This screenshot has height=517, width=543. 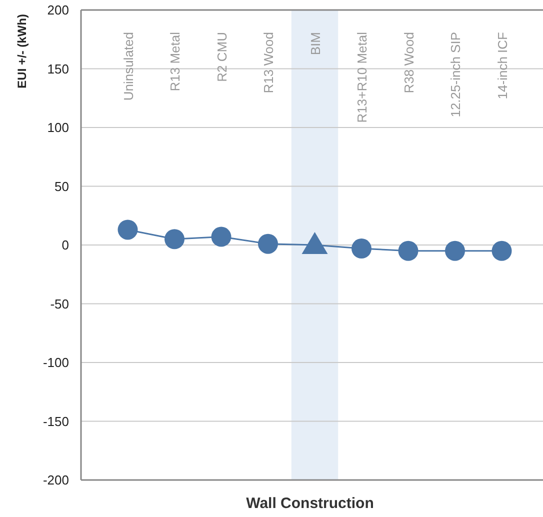 I want to click on x-tick-label: R13 Metal, so click(x=175, y=62).